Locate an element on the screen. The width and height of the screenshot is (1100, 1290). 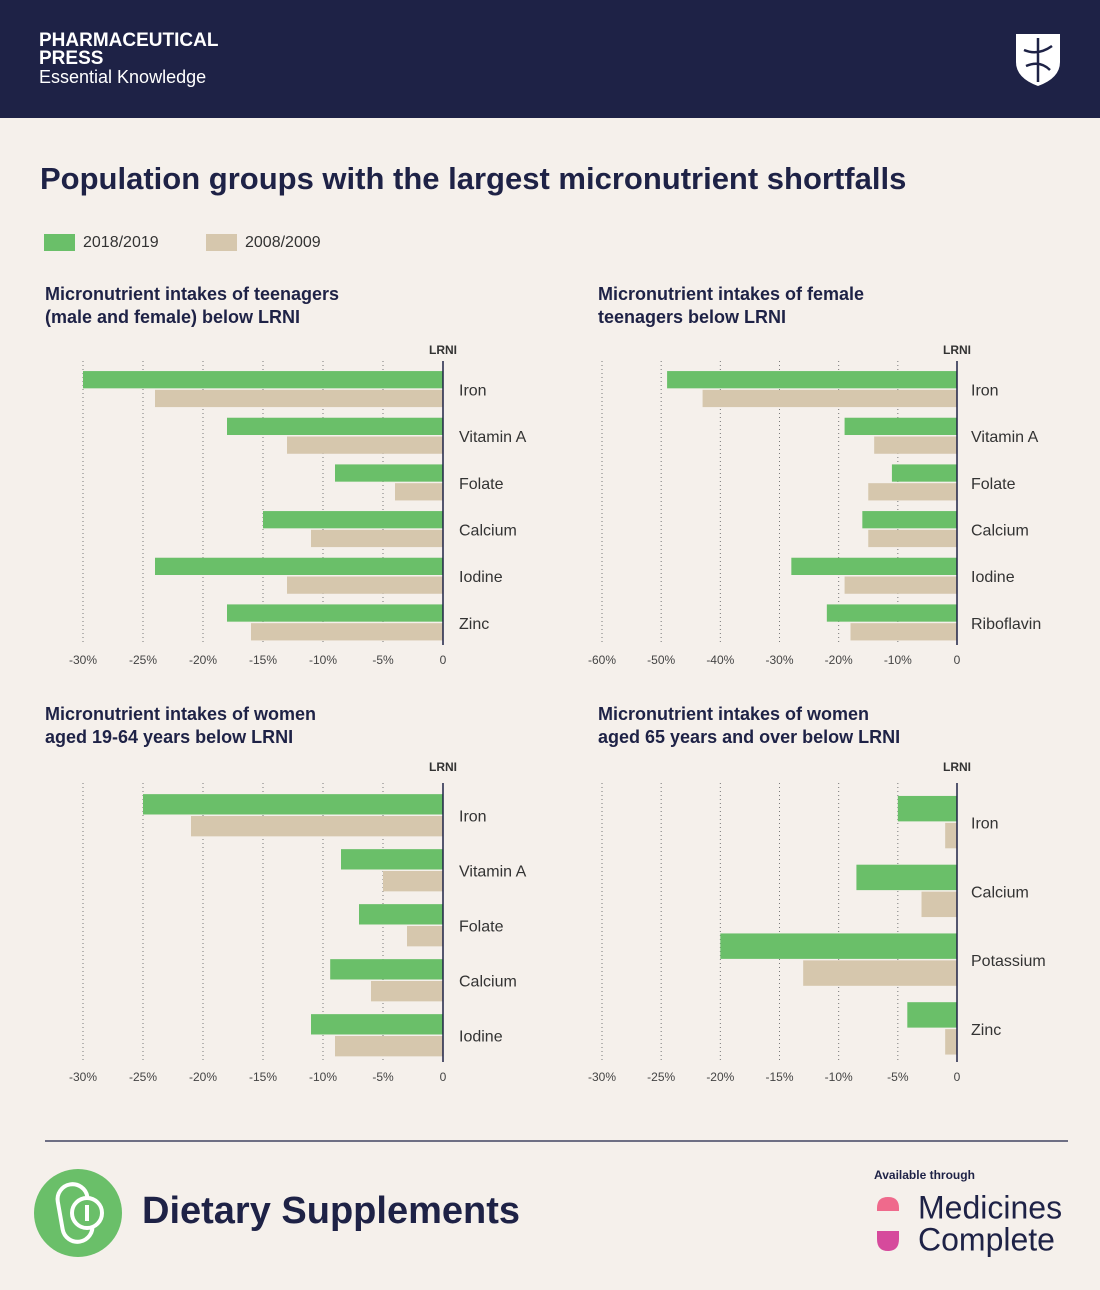
partner-name: Complete is located at coordinates (986, 1239).